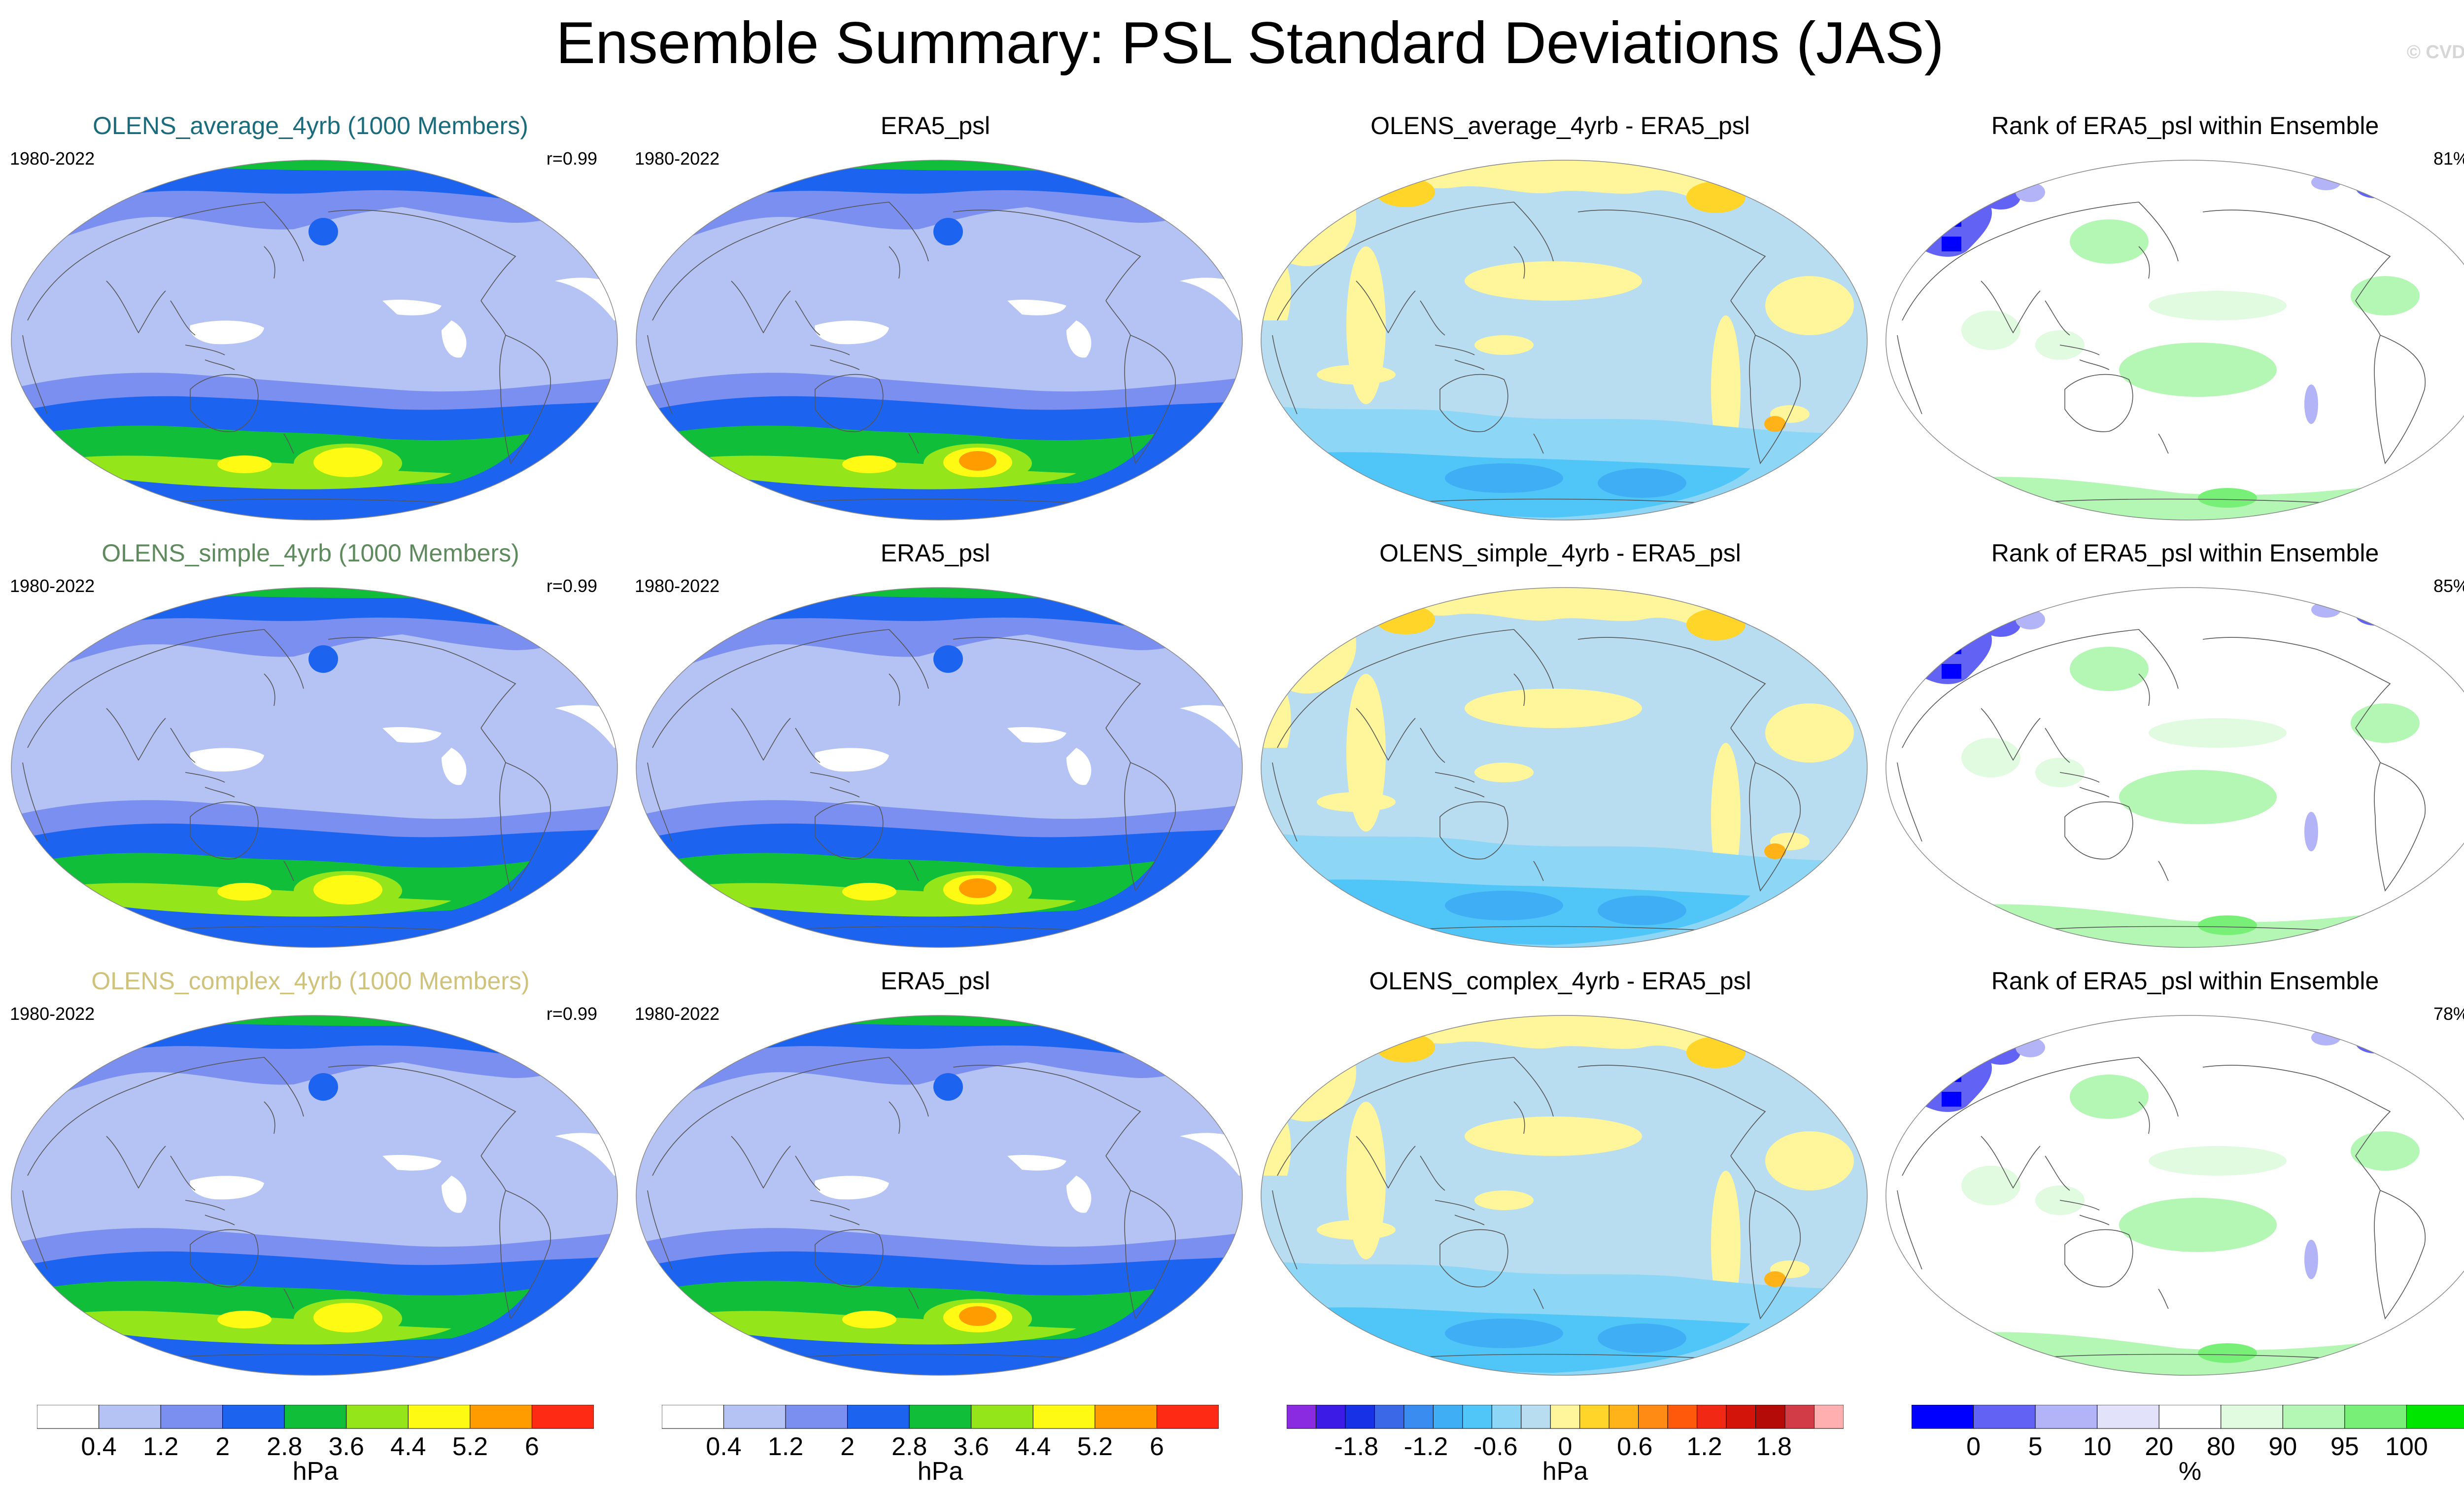 This screenshot has width=2464, height=1498. I want to click on colorbar-tick-label: 5.2, so click(470, 1446).